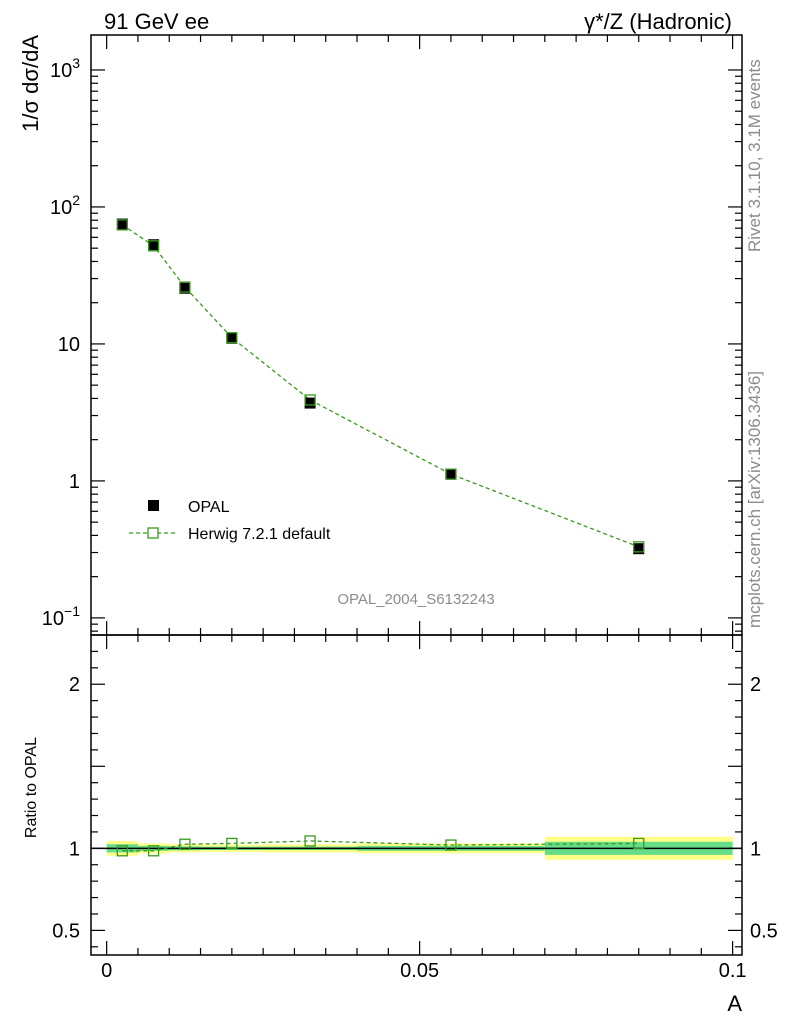  Describe the element at coordinates (156, 21) in the screenshot. I see `chart-header-left: 91 GeV ee` at that location.